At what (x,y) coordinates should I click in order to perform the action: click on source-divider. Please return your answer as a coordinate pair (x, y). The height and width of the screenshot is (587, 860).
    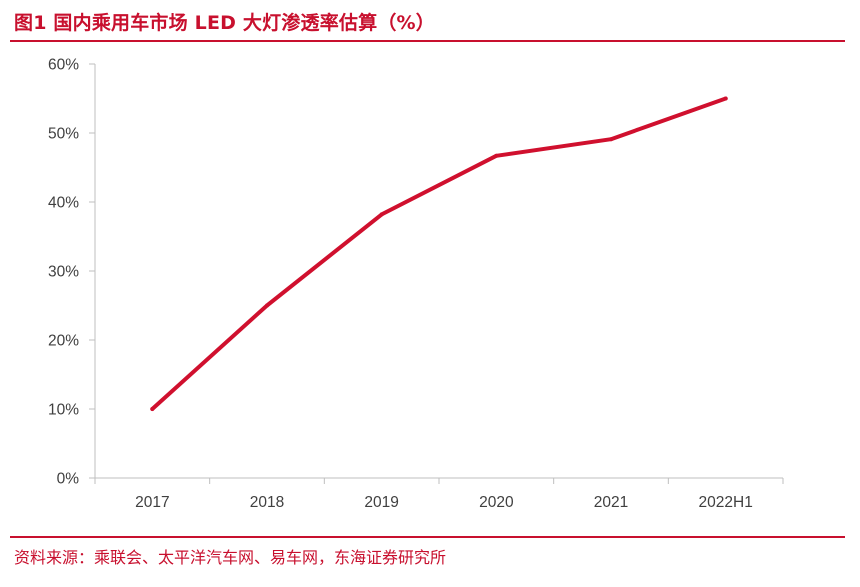
    Looking at the image, I should click on (427, 537).